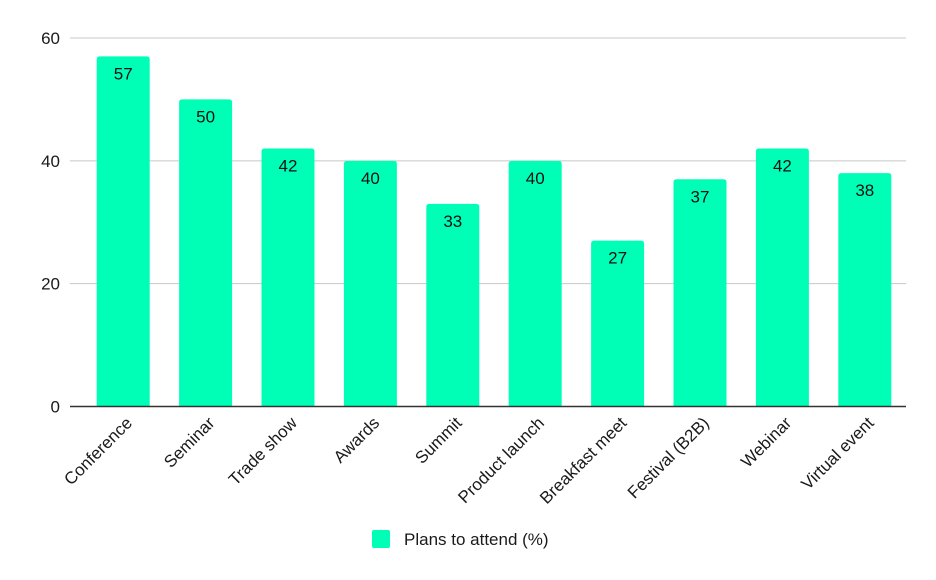 The height and width of the screenshot is (580, 936). Describe the element at coordinates (700, 196) in the screenshot. I see `data-label: 37` at that location.